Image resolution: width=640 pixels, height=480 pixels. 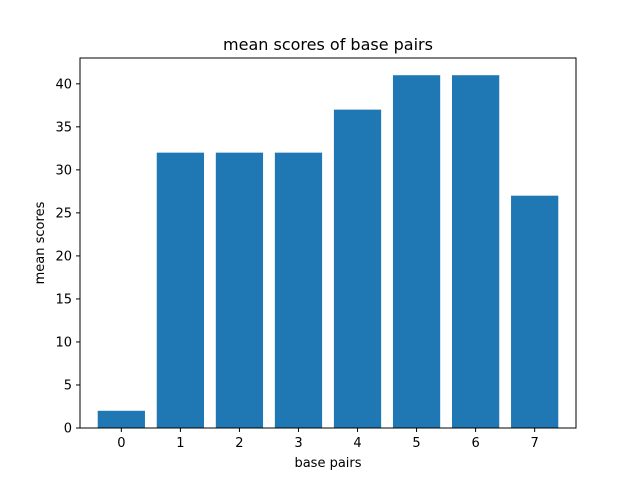 What do you see at coordinates (68, 385) in the screenshot?
I see `y-tick-label: 5` at bounding box center [68, 385].